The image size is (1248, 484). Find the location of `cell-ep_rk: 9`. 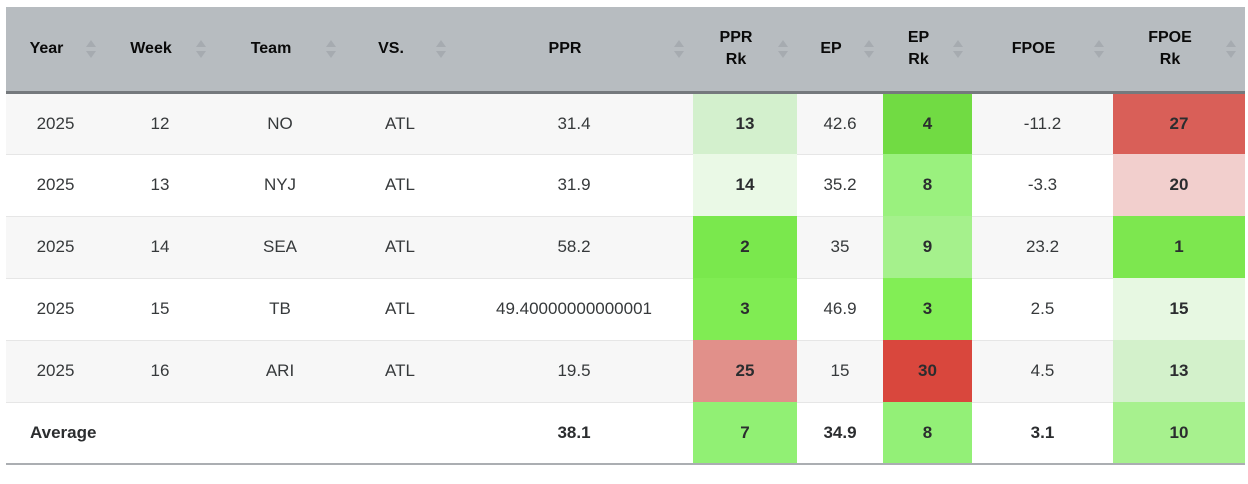

cell-ep_rk: 9 is located at coordinates (927, 247).